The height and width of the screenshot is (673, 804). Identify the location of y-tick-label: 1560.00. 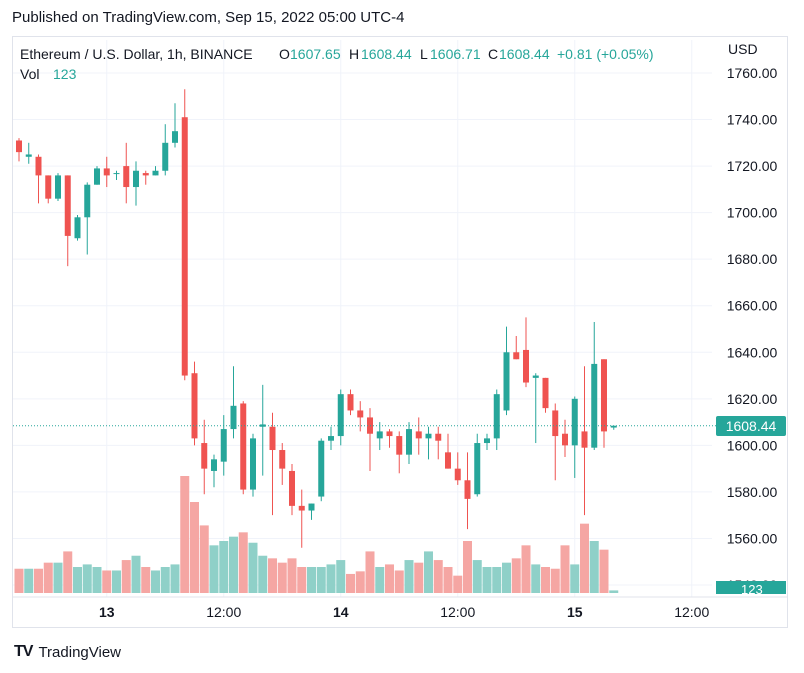
(752, 538).